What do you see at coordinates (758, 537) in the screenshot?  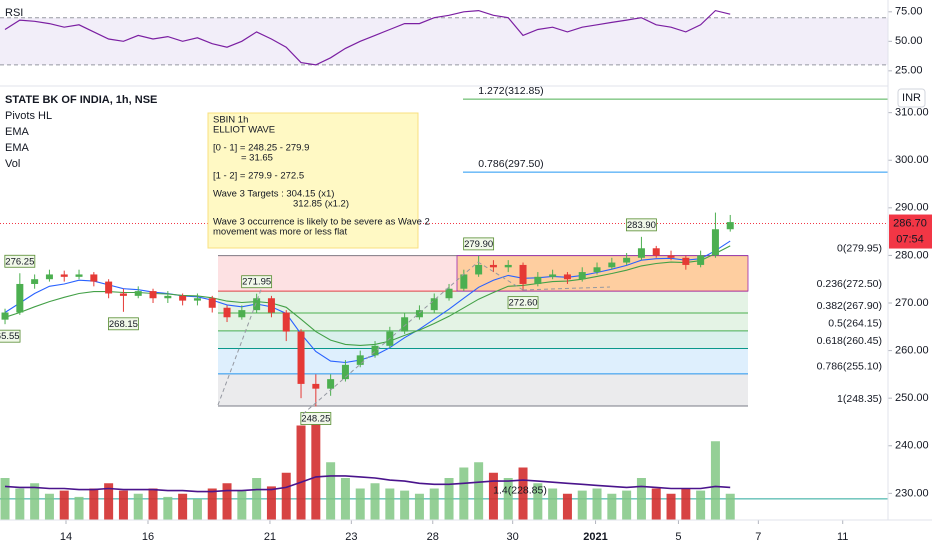 I see `x-tick-label: 7` at bounding box center [758, 537].